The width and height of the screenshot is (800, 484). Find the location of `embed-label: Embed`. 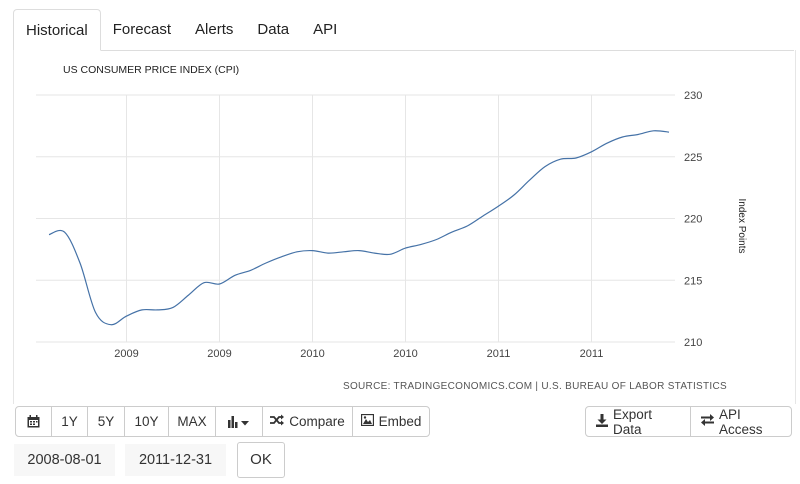

embed-label: Embed is located at coordinates (400, 421).